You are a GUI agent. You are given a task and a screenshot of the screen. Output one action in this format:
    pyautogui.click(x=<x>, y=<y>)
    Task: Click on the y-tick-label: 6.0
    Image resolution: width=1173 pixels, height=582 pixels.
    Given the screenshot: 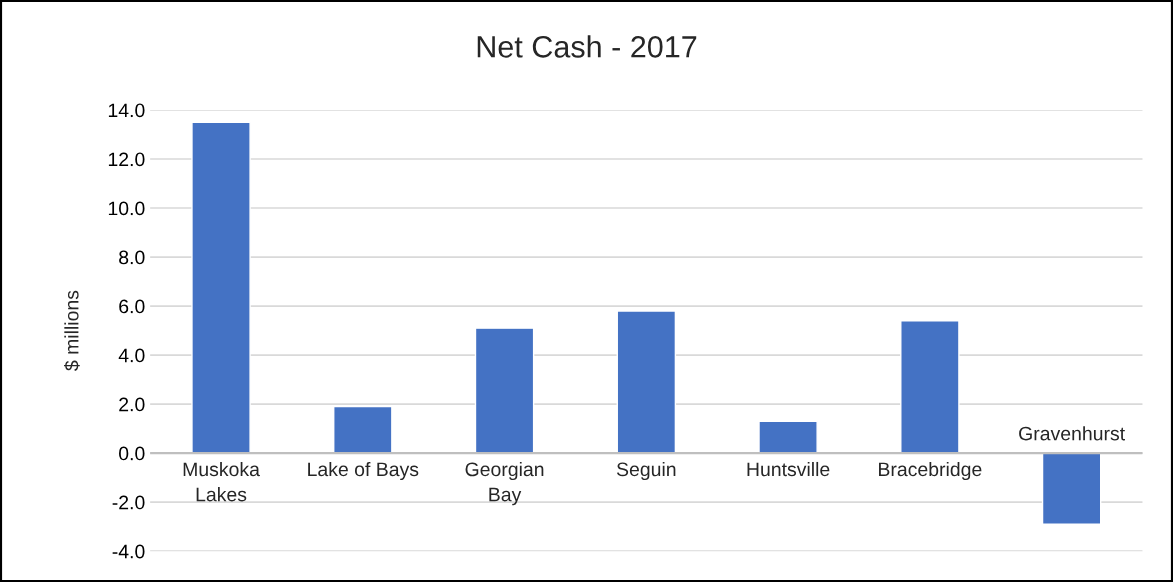 What is the action you would take?
    pyautogui.click(x=132, y=306)
    